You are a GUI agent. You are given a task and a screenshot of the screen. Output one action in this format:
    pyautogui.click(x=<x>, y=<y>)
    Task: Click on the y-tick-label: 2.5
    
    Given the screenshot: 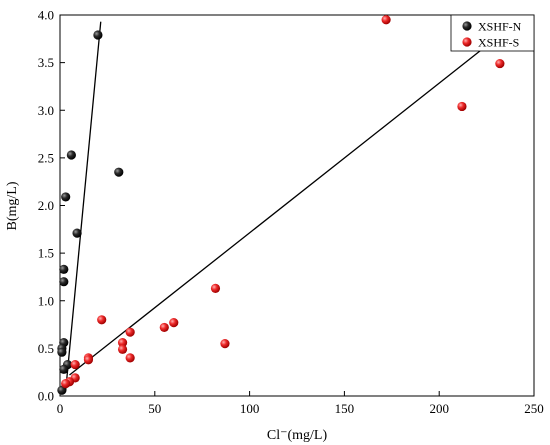 What is the action you would take?
    pyautogui.click(x=46, y=157)
    